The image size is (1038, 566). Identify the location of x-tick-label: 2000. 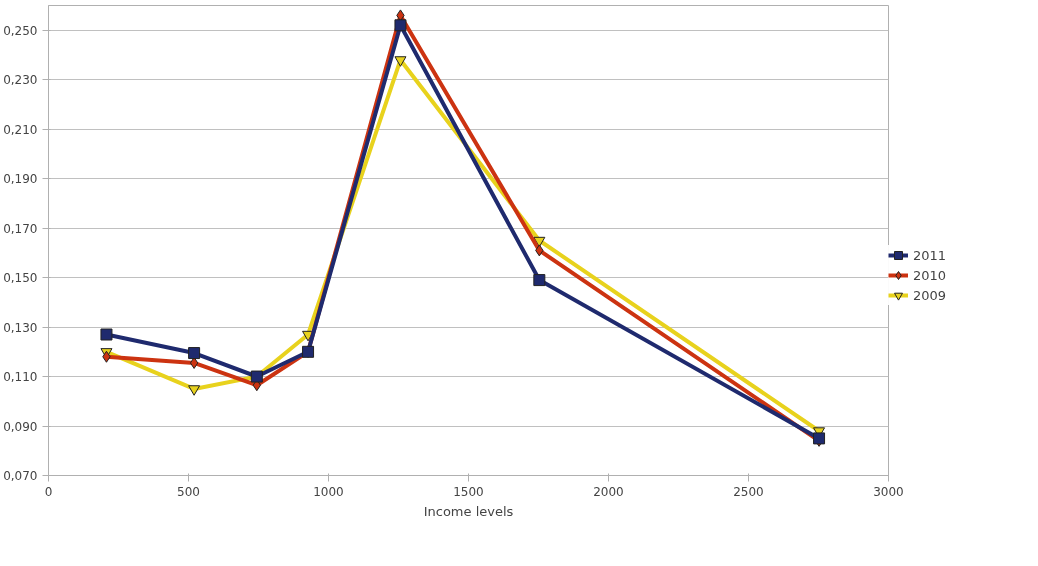
(608, 491).